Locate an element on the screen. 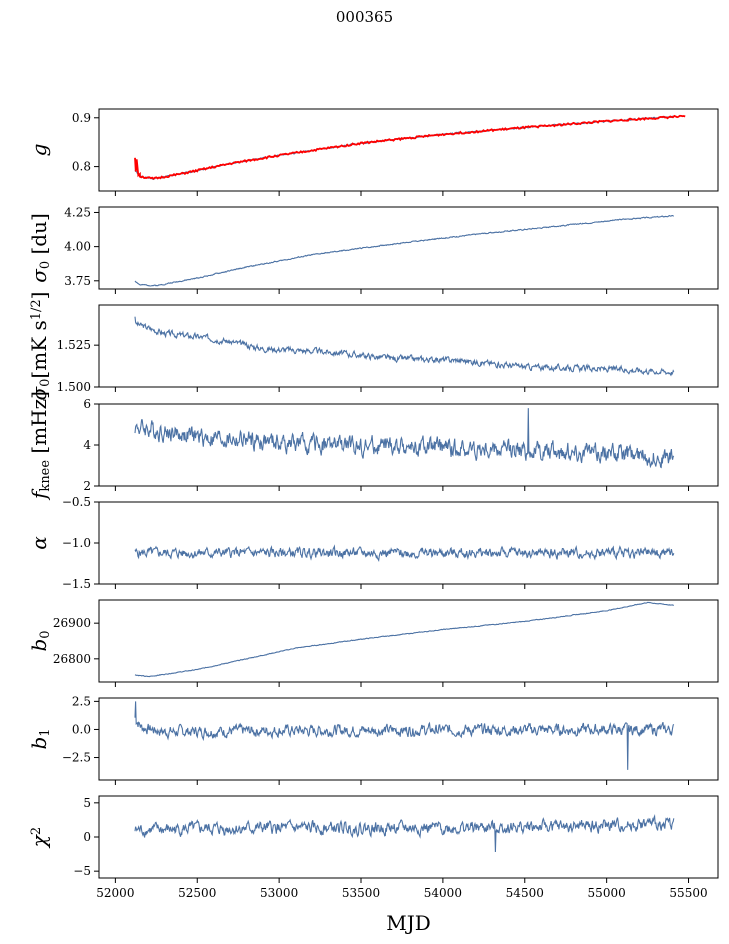  y-axis-label-sigma0_mk: σ0[mK s1/2] is located at coordinates (40, 345).